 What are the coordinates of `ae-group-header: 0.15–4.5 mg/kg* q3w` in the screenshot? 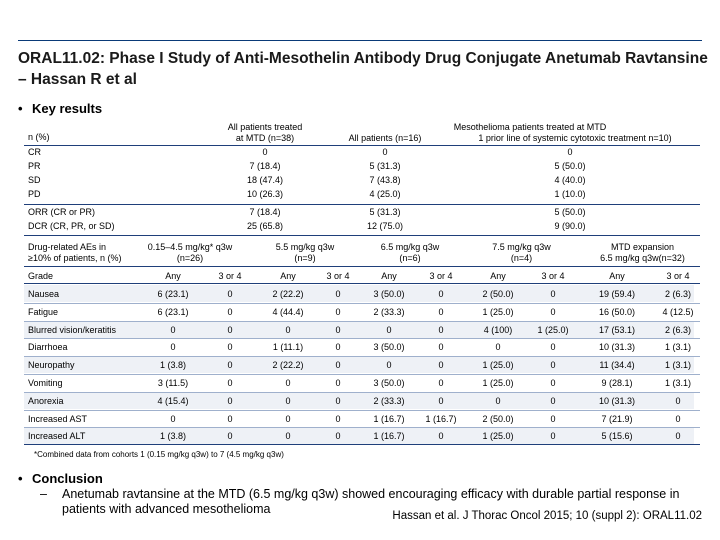 It's located at (190, 247).